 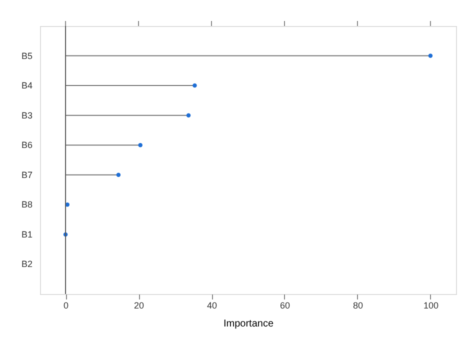 I want to click on y-tick-label: B7, so click(x=26, y=175).